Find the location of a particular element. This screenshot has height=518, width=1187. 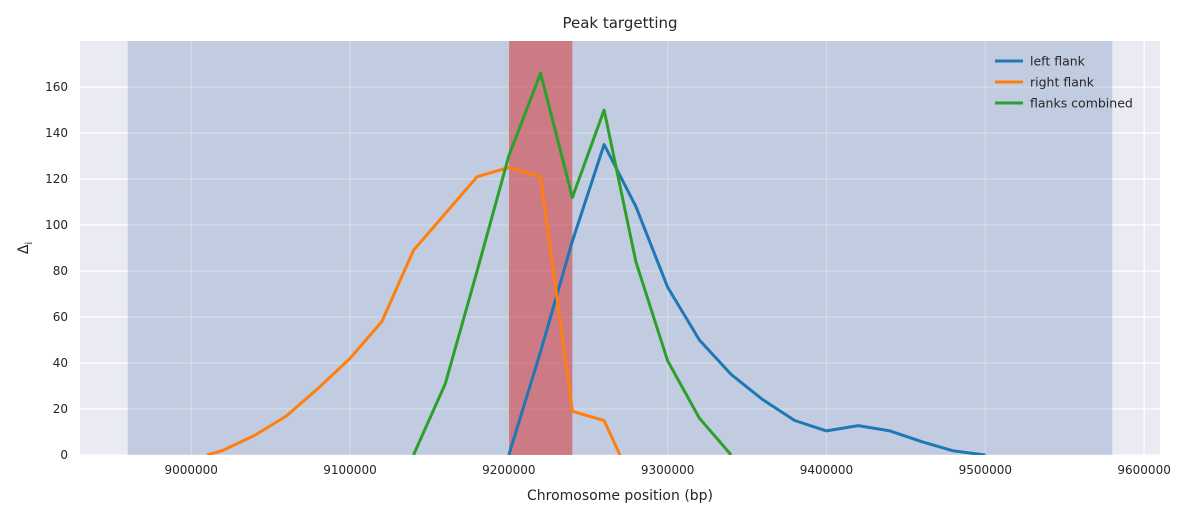

y-tick-label: 160 is located at coordinates (56, 87).